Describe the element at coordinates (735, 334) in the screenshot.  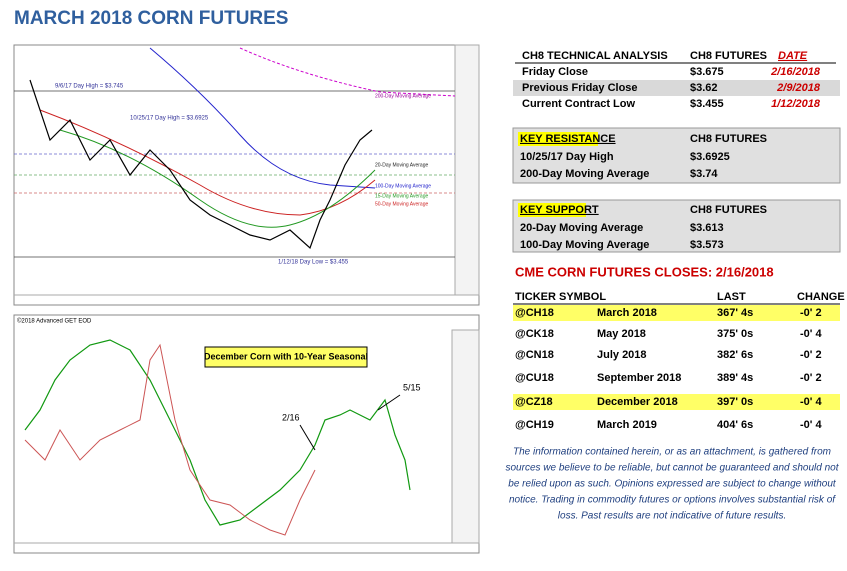
I see `last: 375' 0s` at that location.